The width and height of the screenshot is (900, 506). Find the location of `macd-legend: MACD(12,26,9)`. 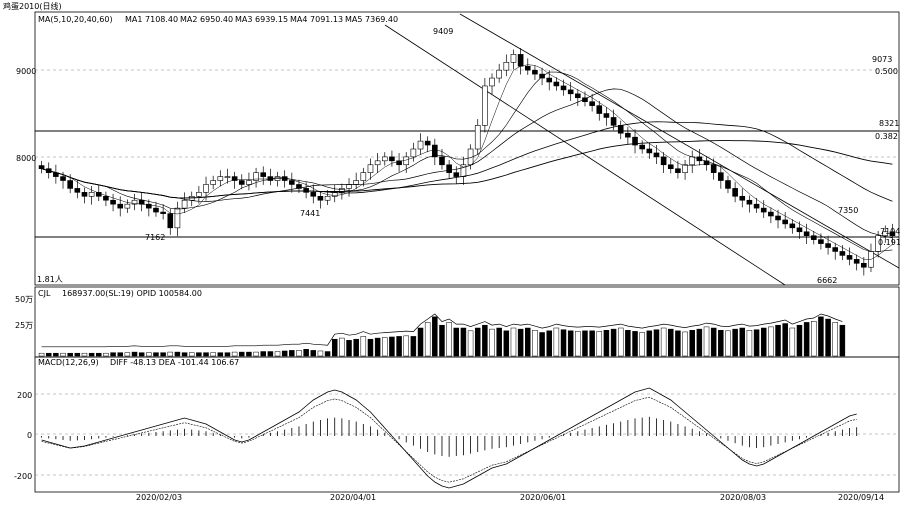

macd-legend: MACD(12,26,9) is located at coordinates (68, 362).